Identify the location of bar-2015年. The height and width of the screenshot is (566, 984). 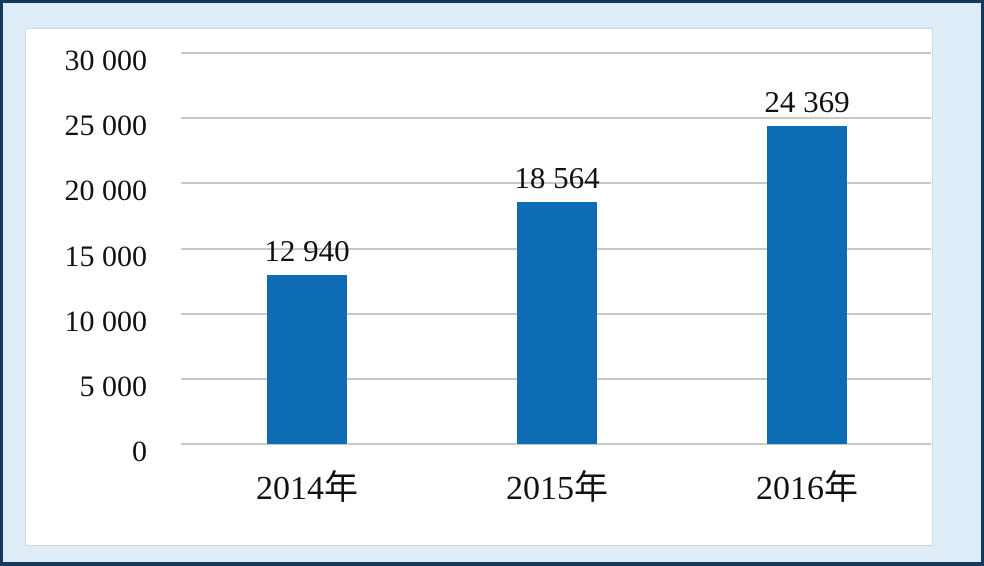
(557, 323).